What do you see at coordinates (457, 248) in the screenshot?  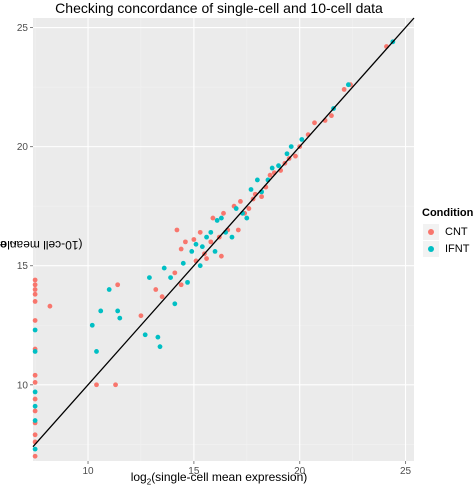 I see `legend-label-ifnt: IFNT` at bounding box center [457, 248].